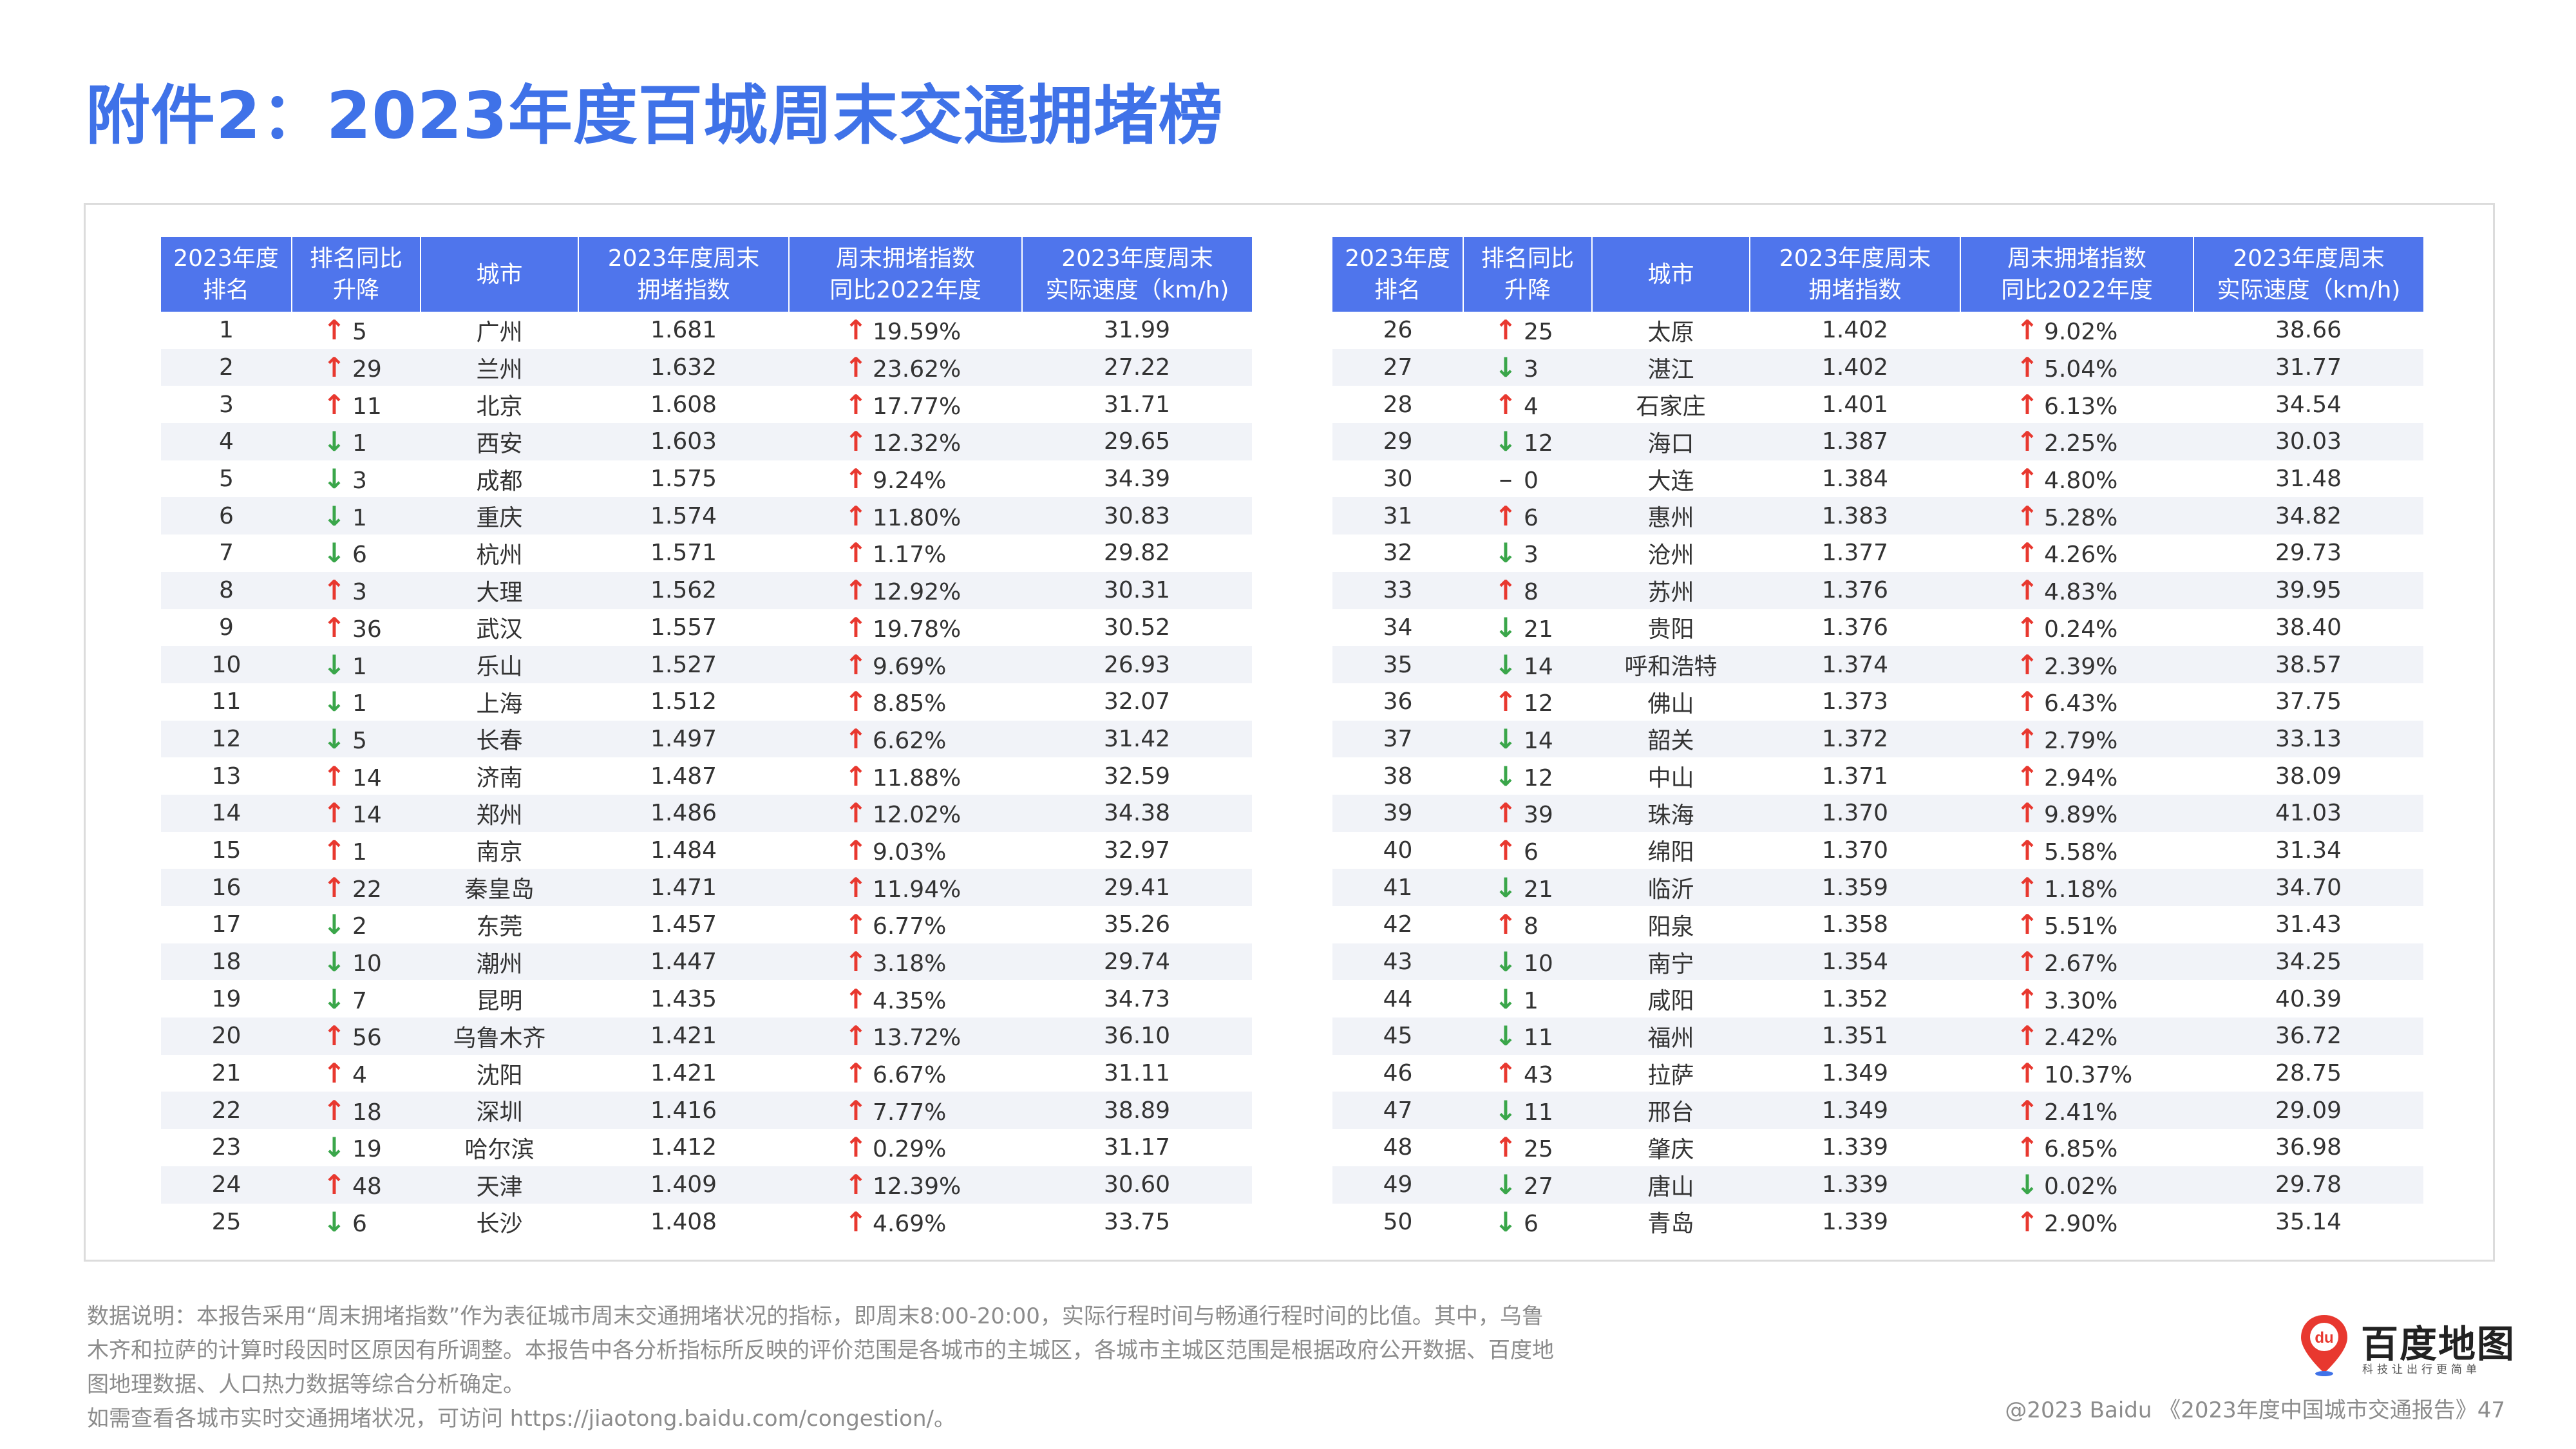  I want to click on logo-name: 百度地图, so click(2438, 1344).